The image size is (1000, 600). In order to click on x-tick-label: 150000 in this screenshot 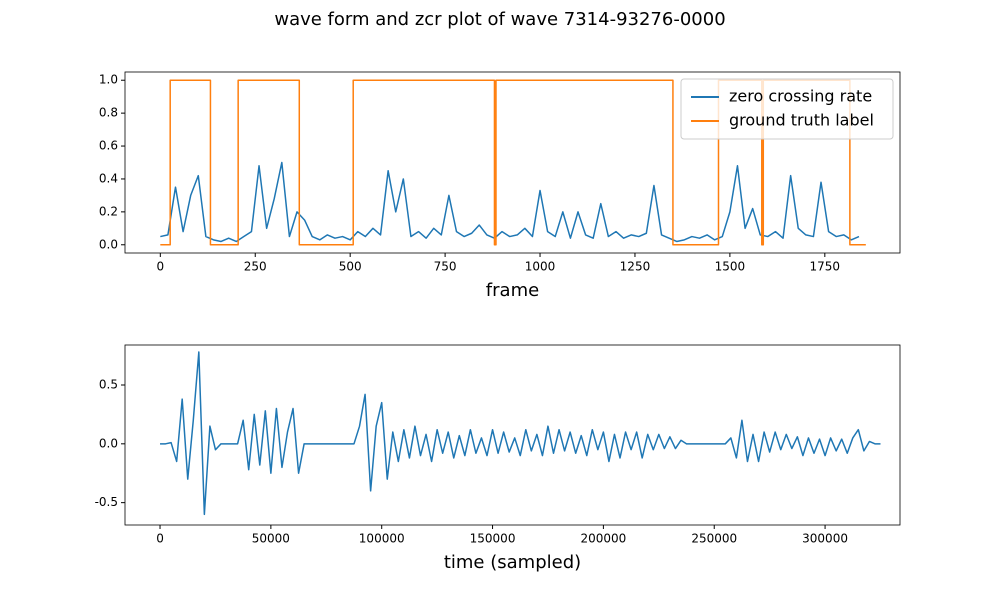, I will do `click(493, 539)`.